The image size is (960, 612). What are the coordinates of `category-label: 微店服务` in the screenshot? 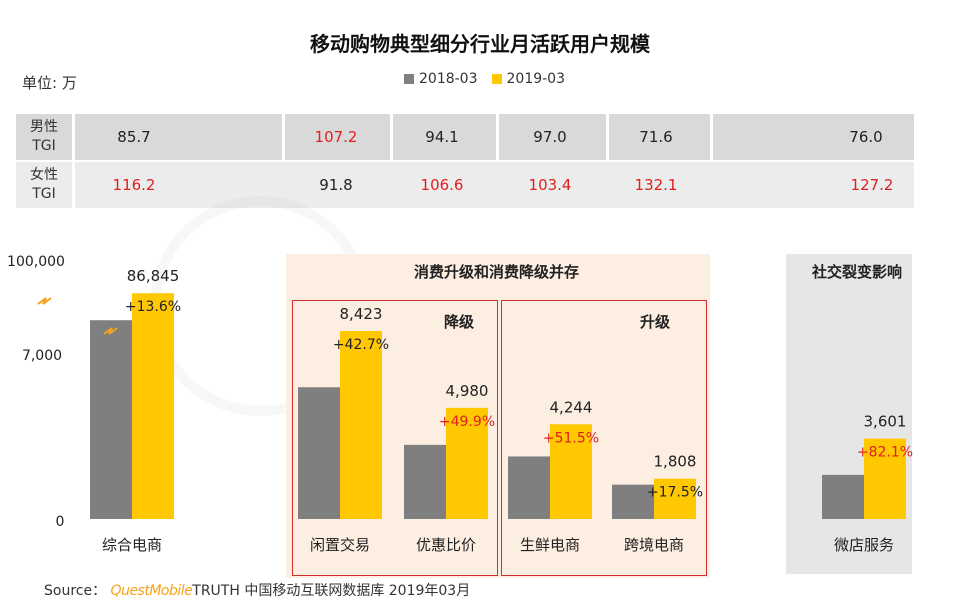 It's located at (864, 545).